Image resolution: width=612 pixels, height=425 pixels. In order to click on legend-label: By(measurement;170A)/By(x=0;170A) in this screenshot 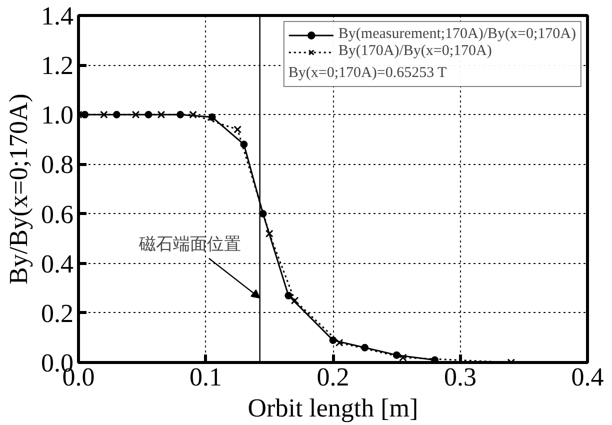, I will do `click(457, 34)`.